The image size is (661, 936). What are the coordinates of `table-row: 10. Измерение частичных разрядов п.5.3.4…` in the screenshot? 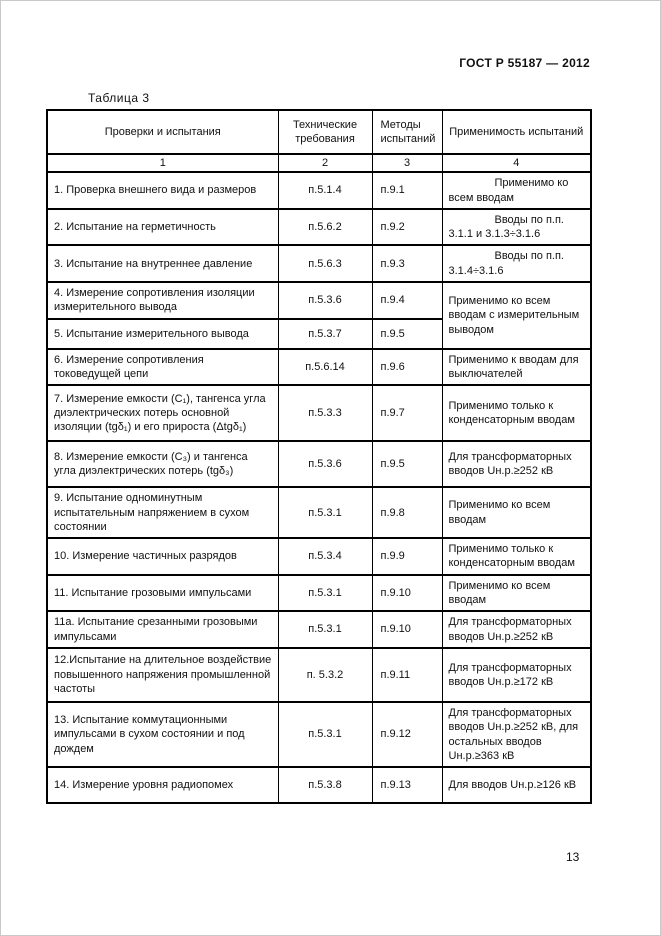 It's located at (319, 556).